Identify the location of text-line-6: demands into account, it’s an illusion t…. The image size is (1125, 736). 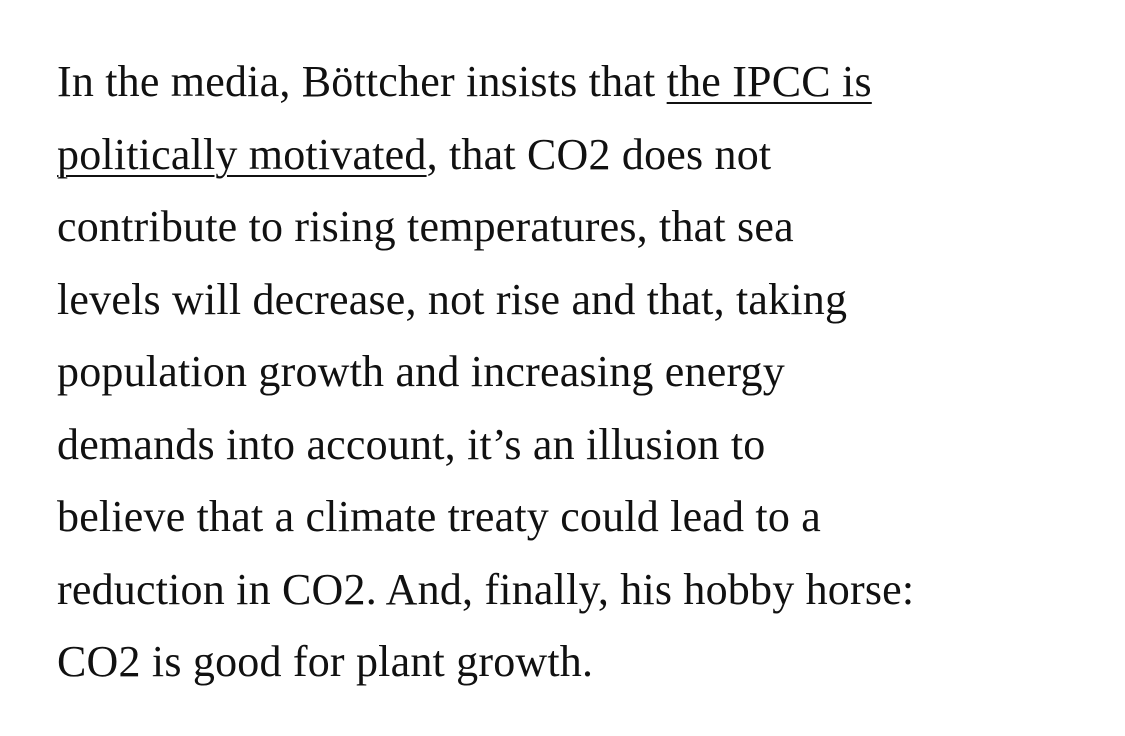
(411, 444).